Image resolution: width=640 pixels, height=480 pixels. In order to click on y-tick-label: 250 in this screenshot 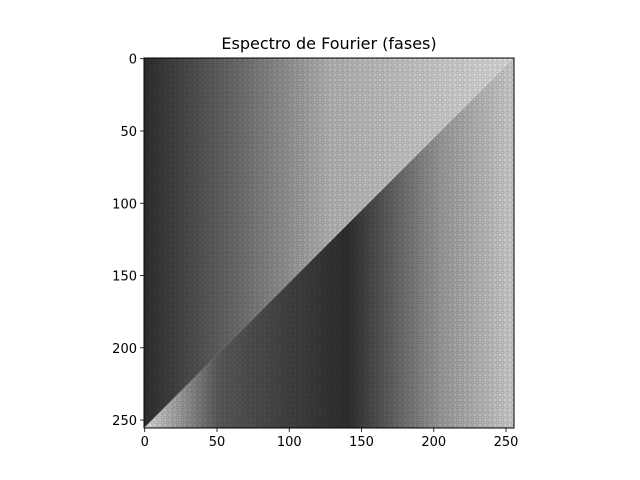, I will do `click(124, 421)`.